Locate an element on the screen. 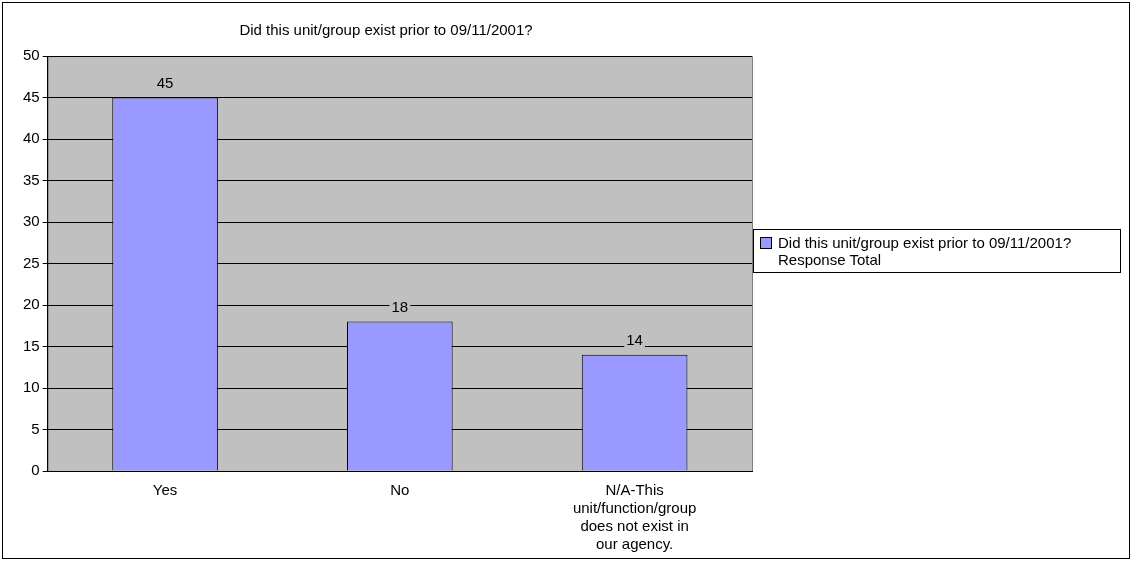 Image resolution: width=1134 pixels, height=563 pixels. y-tick-label: 10 is located at coordinates (31, 387).